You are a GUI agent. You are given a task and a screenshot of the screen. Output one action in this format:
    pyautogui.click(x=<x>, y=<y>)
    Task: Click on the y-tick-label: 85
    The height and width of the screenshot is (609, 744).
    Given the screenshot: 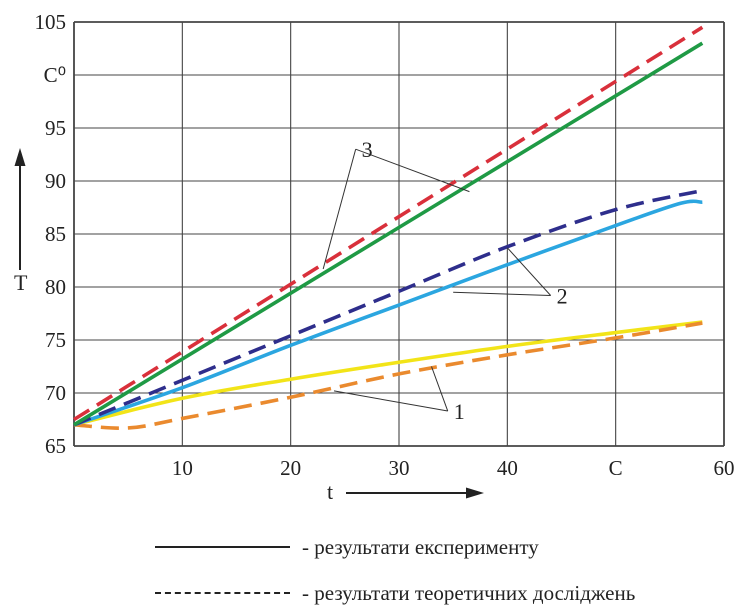 What is the action you would take?
    pyautogui.click(x=55, y=234)
    